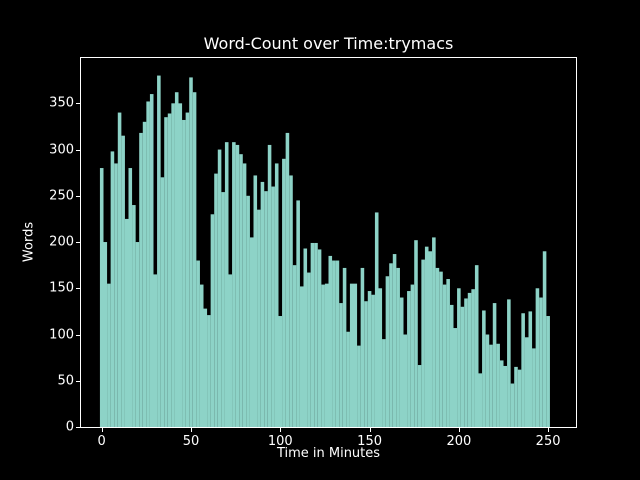  Describe the element at coordinates (61, 242) in the screenshot. I see `y-tick-label: 200` at that location.